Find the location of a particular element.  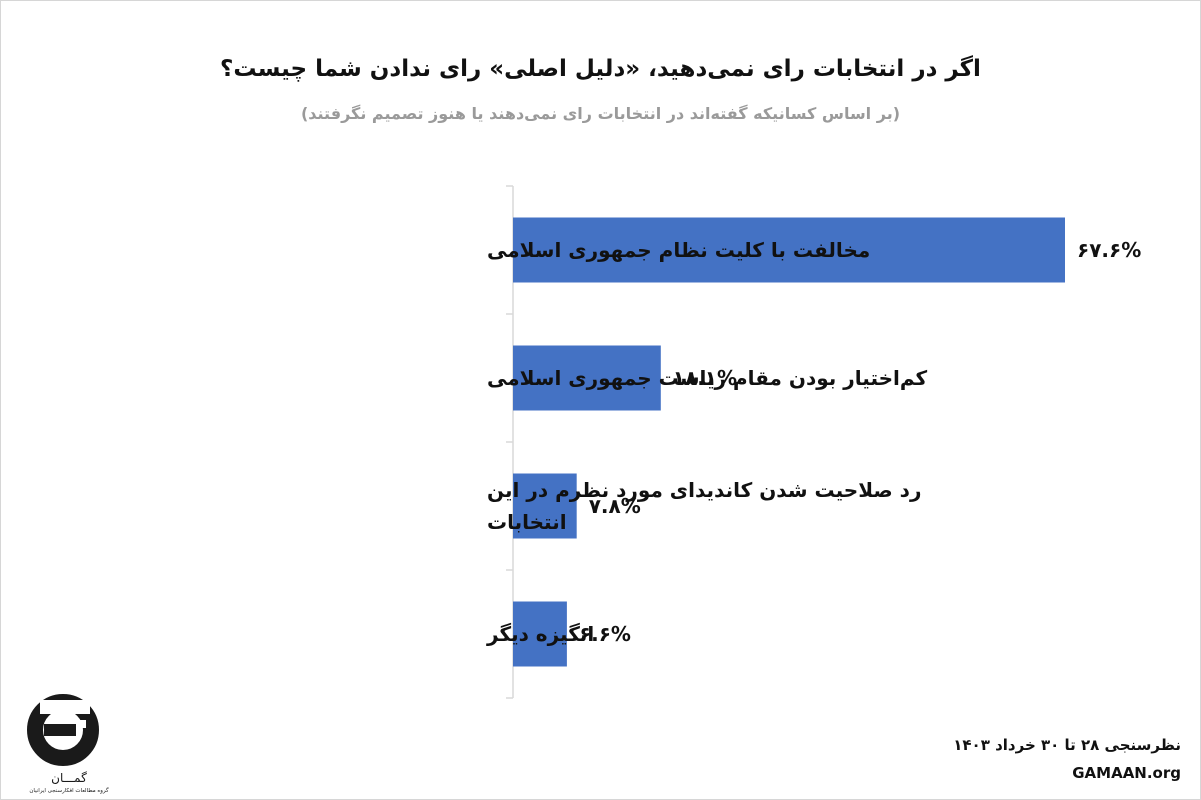

website-link: GAMAAN.org is located at coordinates (1126, 773).